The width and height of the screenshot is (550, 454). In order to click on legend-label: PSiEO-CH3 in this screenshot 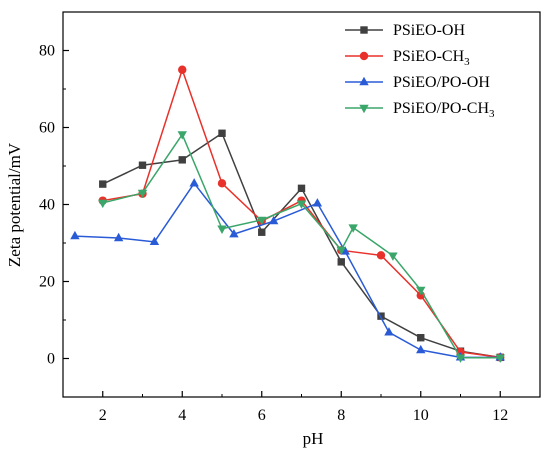, I will do `click(431, 58)`.